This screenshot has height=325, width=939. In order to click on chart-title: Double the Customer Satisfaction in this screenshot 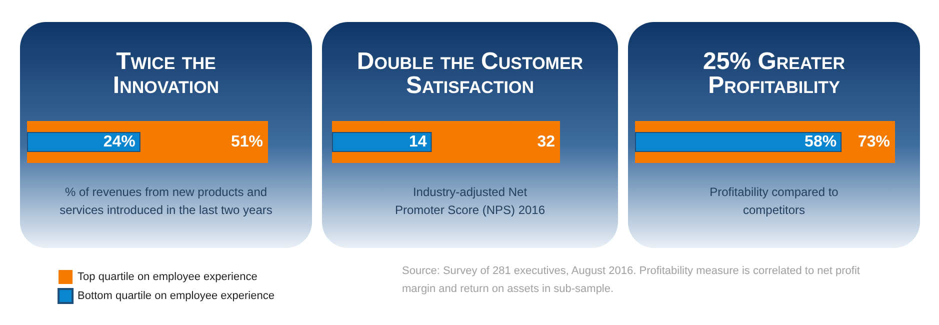, I will do `click(470, 73)`.